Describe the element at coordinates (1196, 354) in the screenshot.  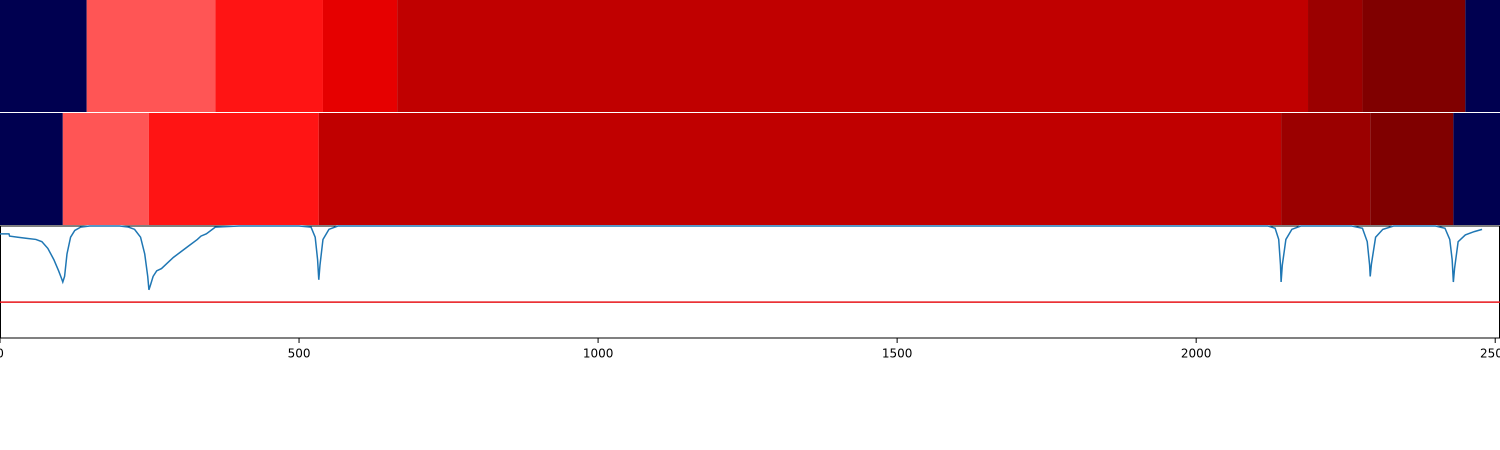
I see `x-tick-label: 2000` at that location.